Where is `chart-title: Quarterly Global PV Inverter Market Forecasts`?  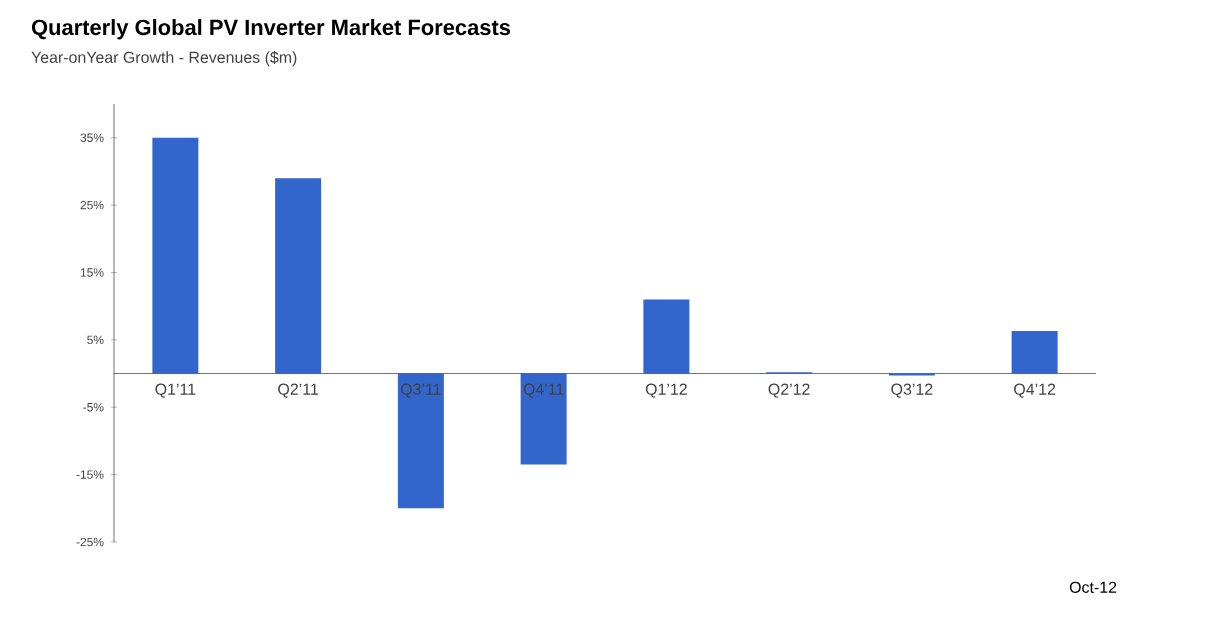 chart-title: Quarterly Global PV Inverter Market Forecasts is located at coordinates (271, 29).